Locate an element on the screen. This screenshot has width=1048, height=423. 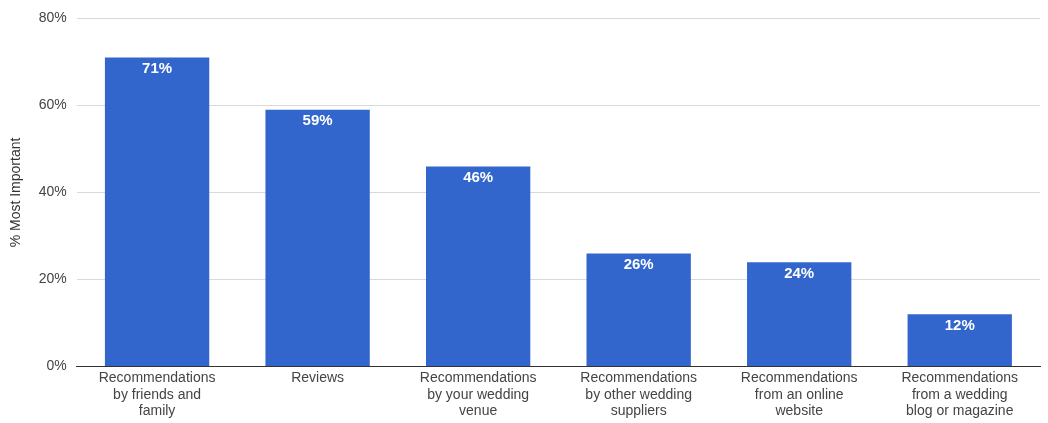
x-tick-label: Recommendations from an online website is located at coordinates (799, 393).